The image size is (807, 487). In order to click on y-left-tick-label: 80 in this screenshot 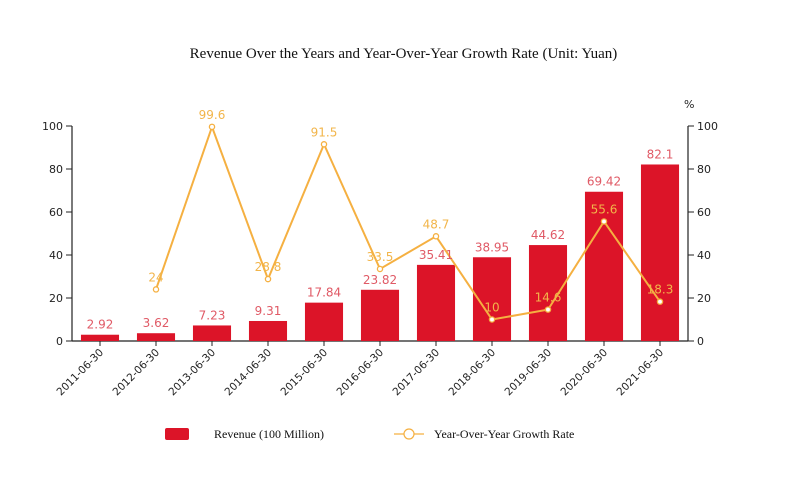, I will do `click(56, 169)`.